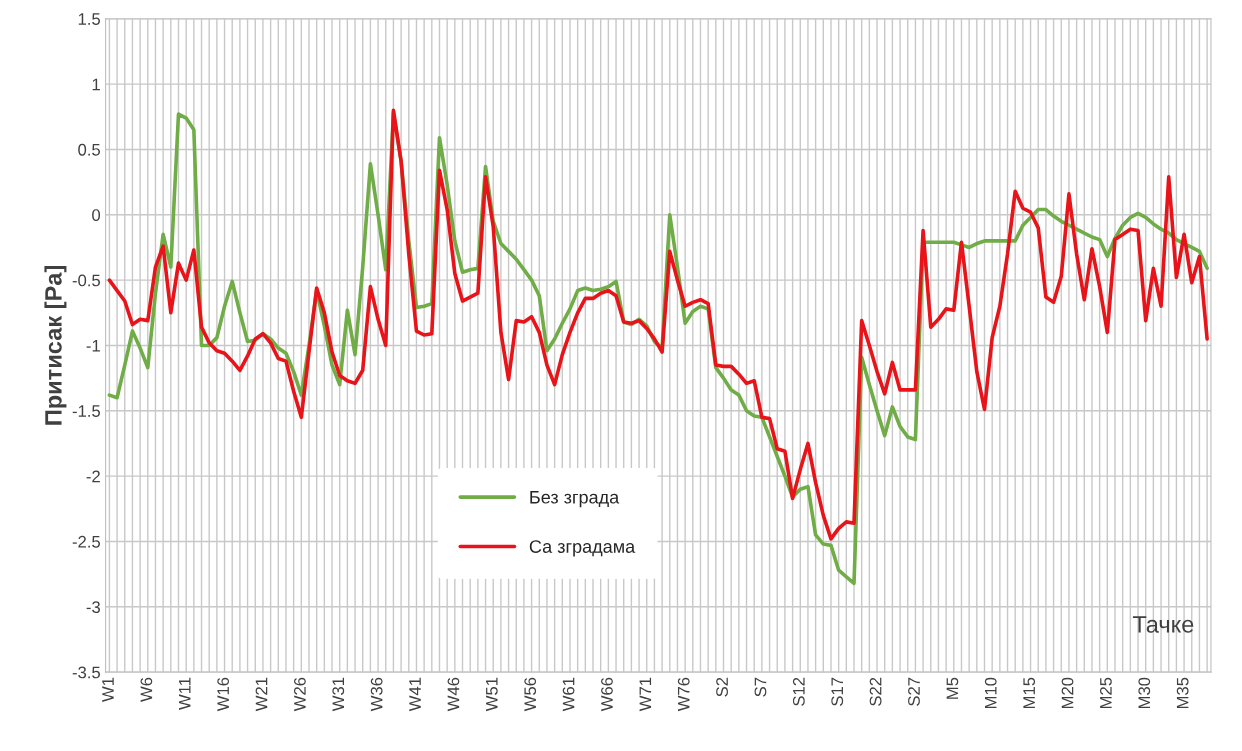 This screenshot has width=1242, height=751. I want to click on legend-label: Без зграда, so click(575, 499).